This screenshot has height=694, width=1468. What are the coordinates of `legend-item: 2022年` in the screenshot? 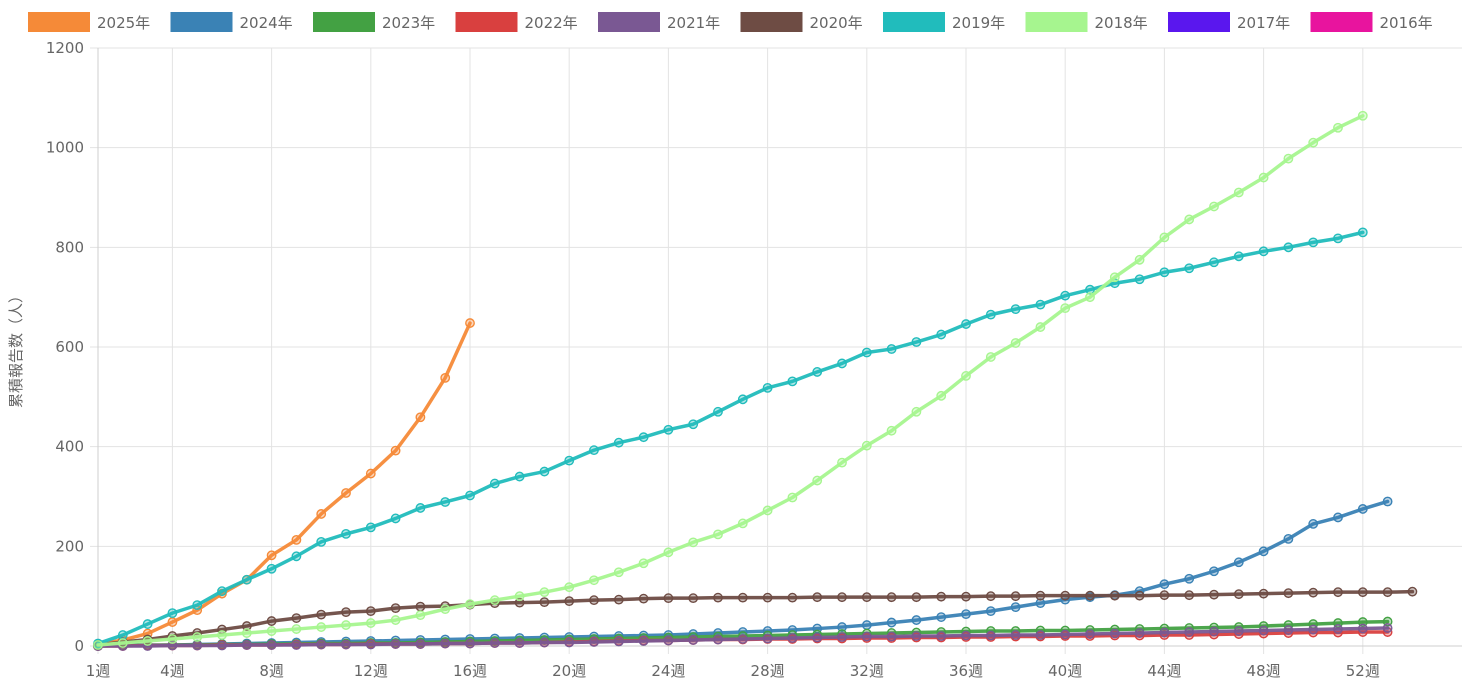 It's located at (516, 22).